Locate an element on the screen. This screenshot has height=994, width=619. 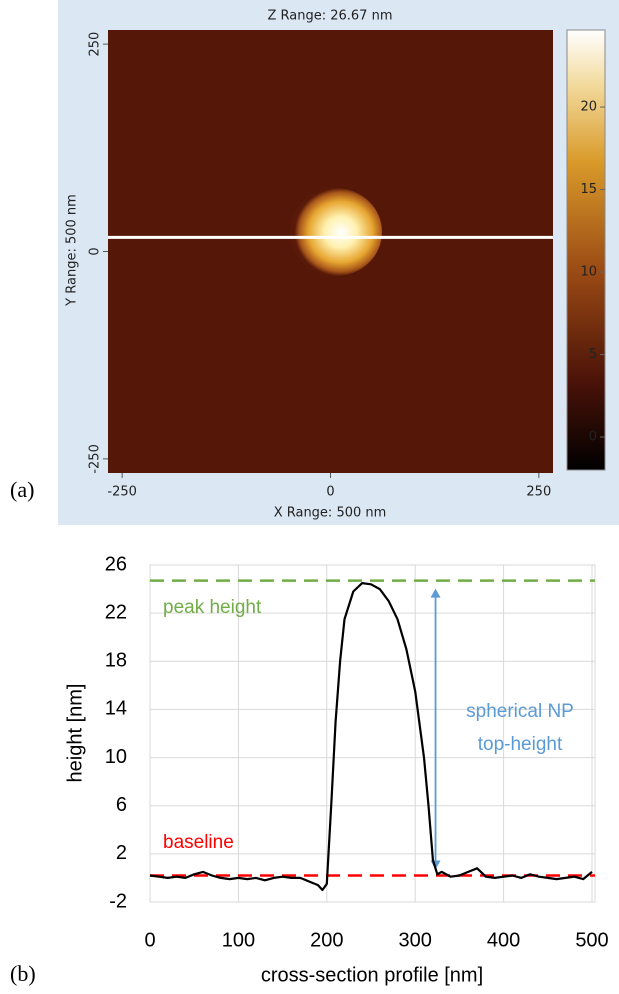
panel-label: (a) is located at coordinates (22, 489).